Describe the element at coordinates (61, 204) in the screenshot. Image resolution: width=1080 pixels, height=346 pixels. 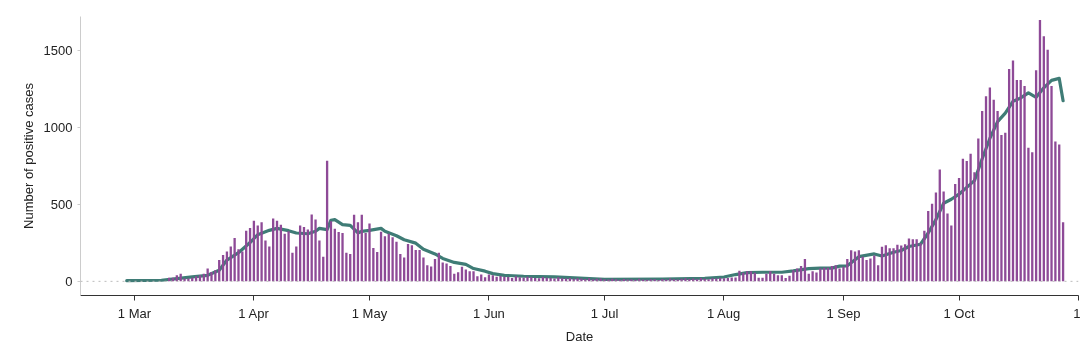
I see `y-tick-label: 500` at that location.